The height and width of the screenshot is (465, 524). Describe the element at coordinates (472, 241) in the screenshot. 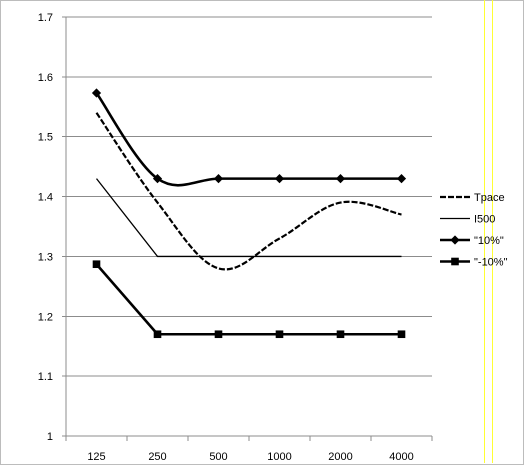

I see `legend-entry-10: "10%"` at that location.